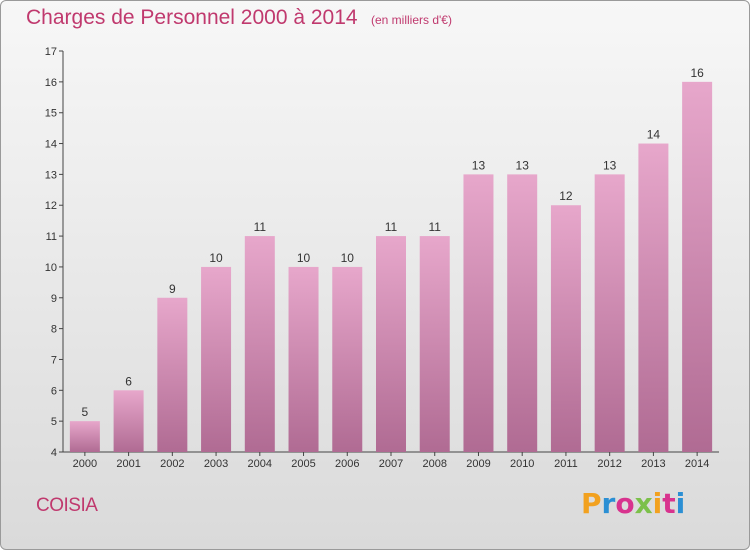  I want to click on y-tick-label: 11, so click(51, 237).